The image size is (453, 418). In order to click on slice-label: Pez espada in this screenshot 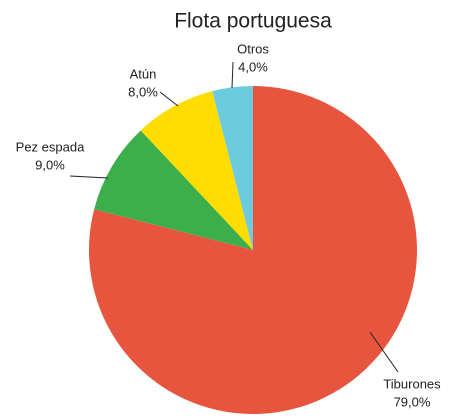, I will do `click(50, 146)`.